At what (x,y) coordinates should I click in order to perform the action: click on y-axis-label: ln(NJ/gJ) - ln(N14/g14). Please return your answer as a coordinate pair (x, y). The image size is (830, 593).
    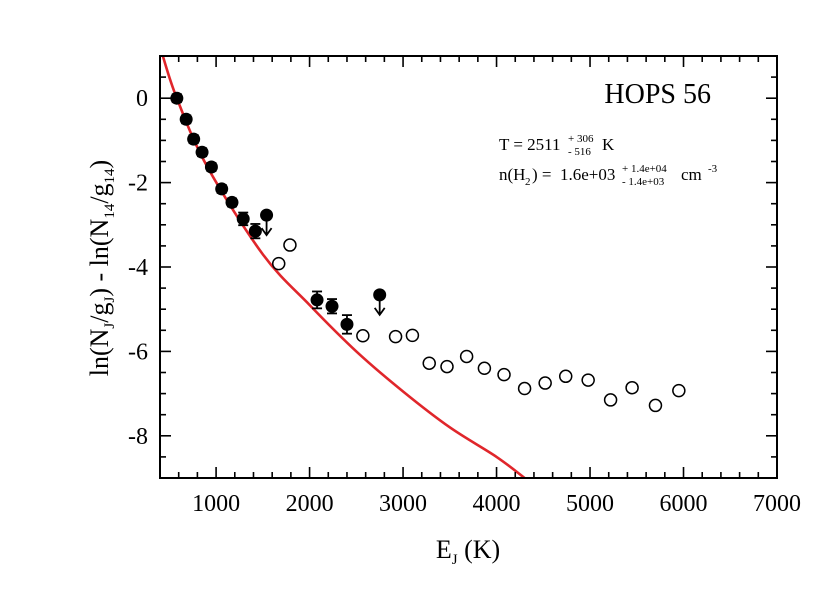
    Looking at the image, I should click on (101, 268).